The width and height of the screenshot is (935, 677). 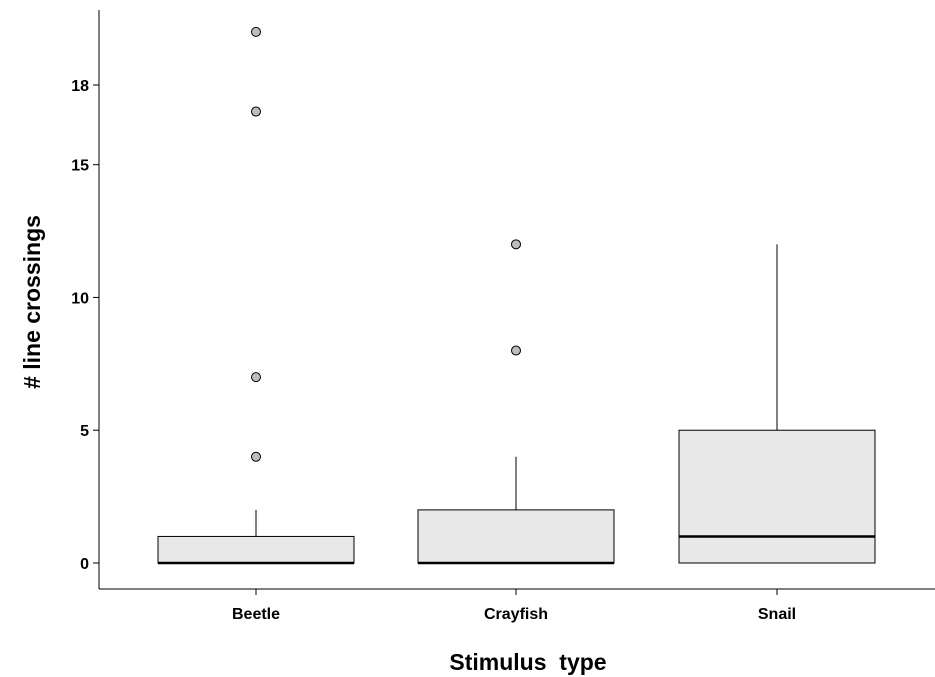 I want to click on box-group-crayfish, so click(x=516, y=402).